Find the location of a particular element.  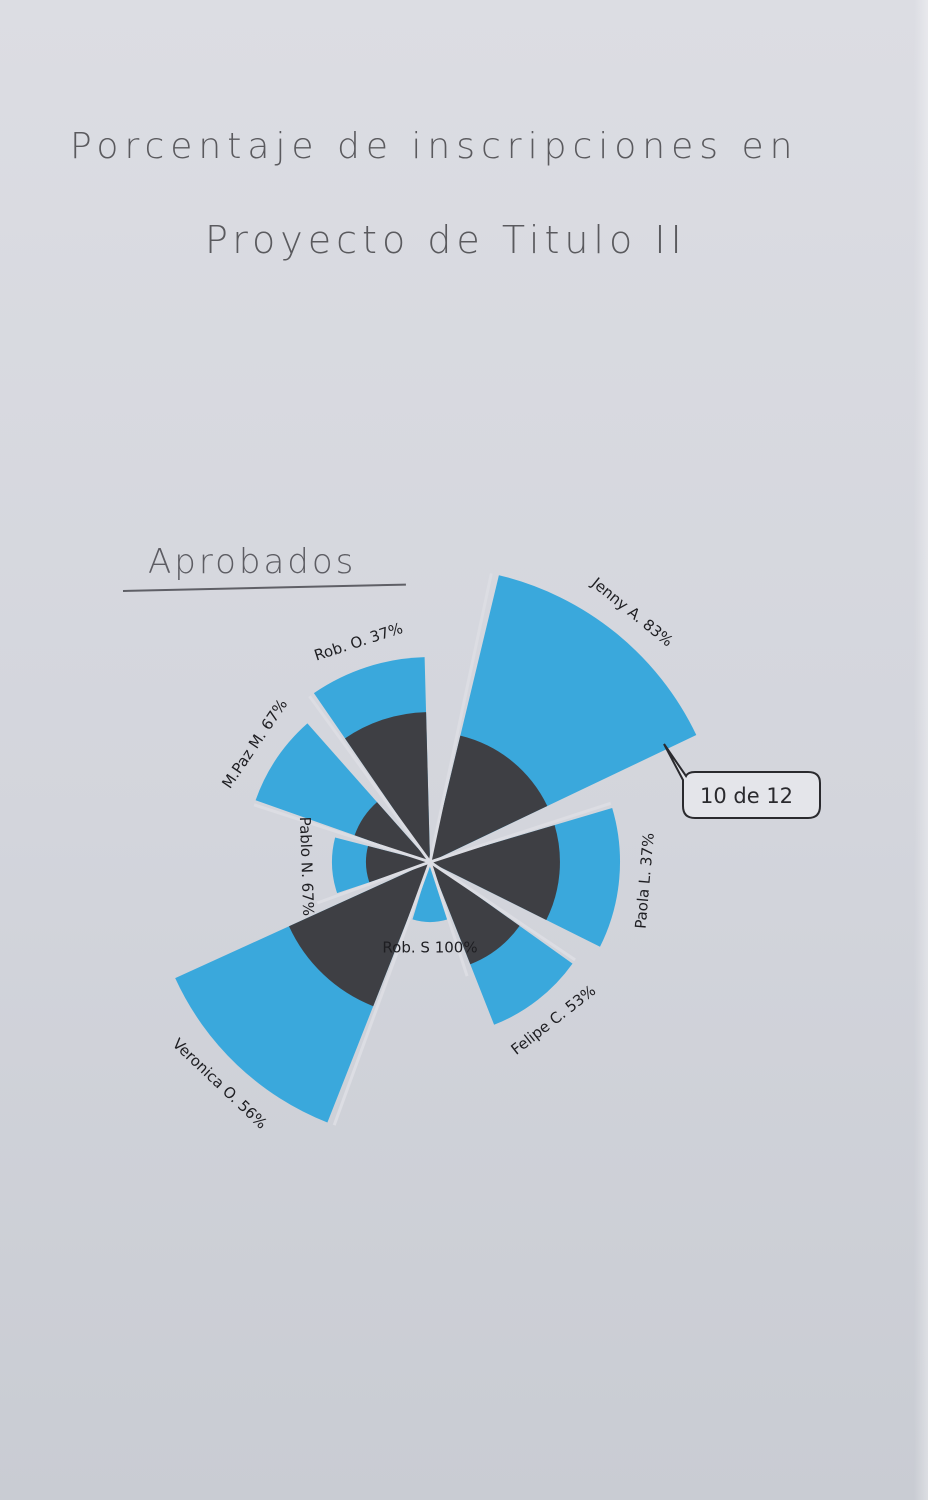

section-label: Aprobados is located at coordinates (252, 562).